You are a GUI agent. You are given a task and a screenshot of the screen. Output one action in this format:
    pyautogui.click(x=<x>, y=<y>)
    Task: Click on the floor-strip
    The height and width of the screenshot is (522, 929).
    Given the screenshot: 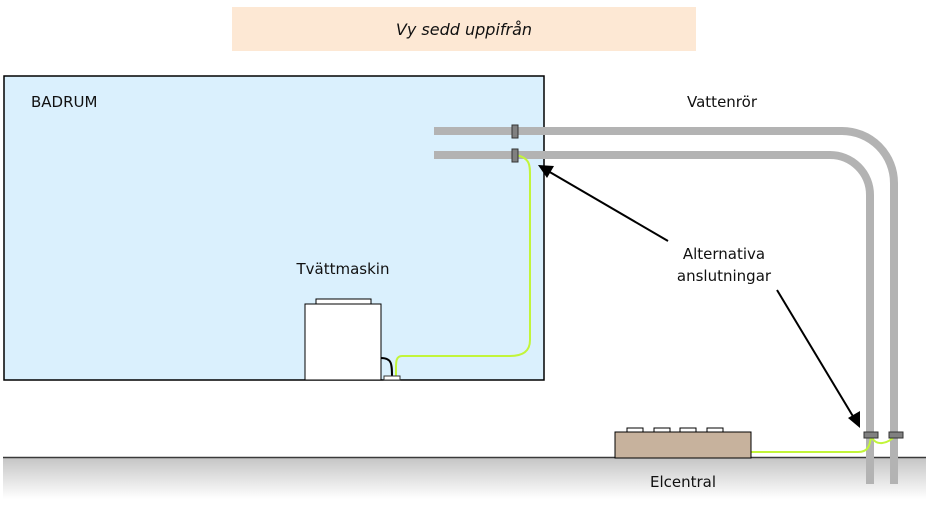 What is the action you would take?
    pyautogui.click(x=464, y=478)
    